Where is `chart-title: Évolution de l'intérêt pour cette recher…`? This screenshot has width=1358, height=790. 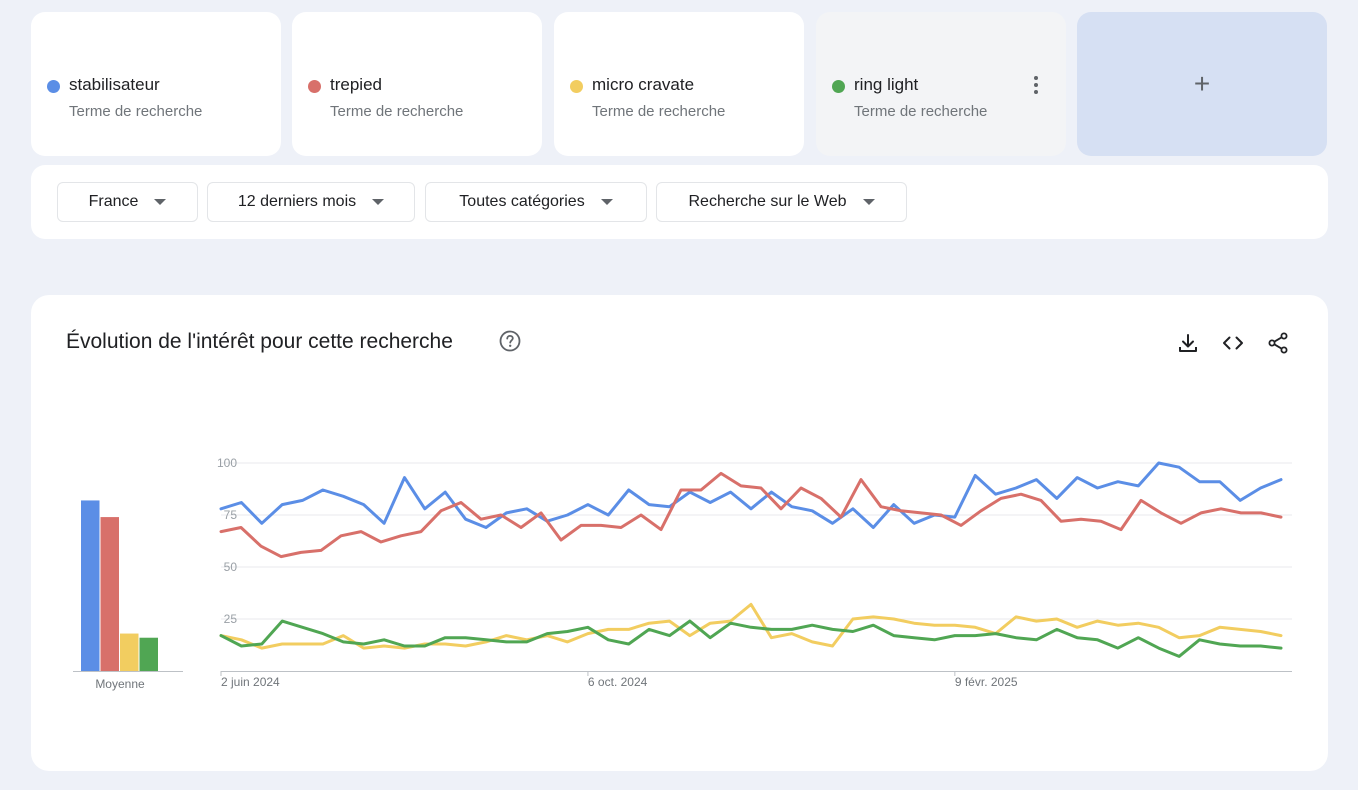
chart-title: Évolution de l'intérêt pour cette recher… is located at coordinates (259, 341).